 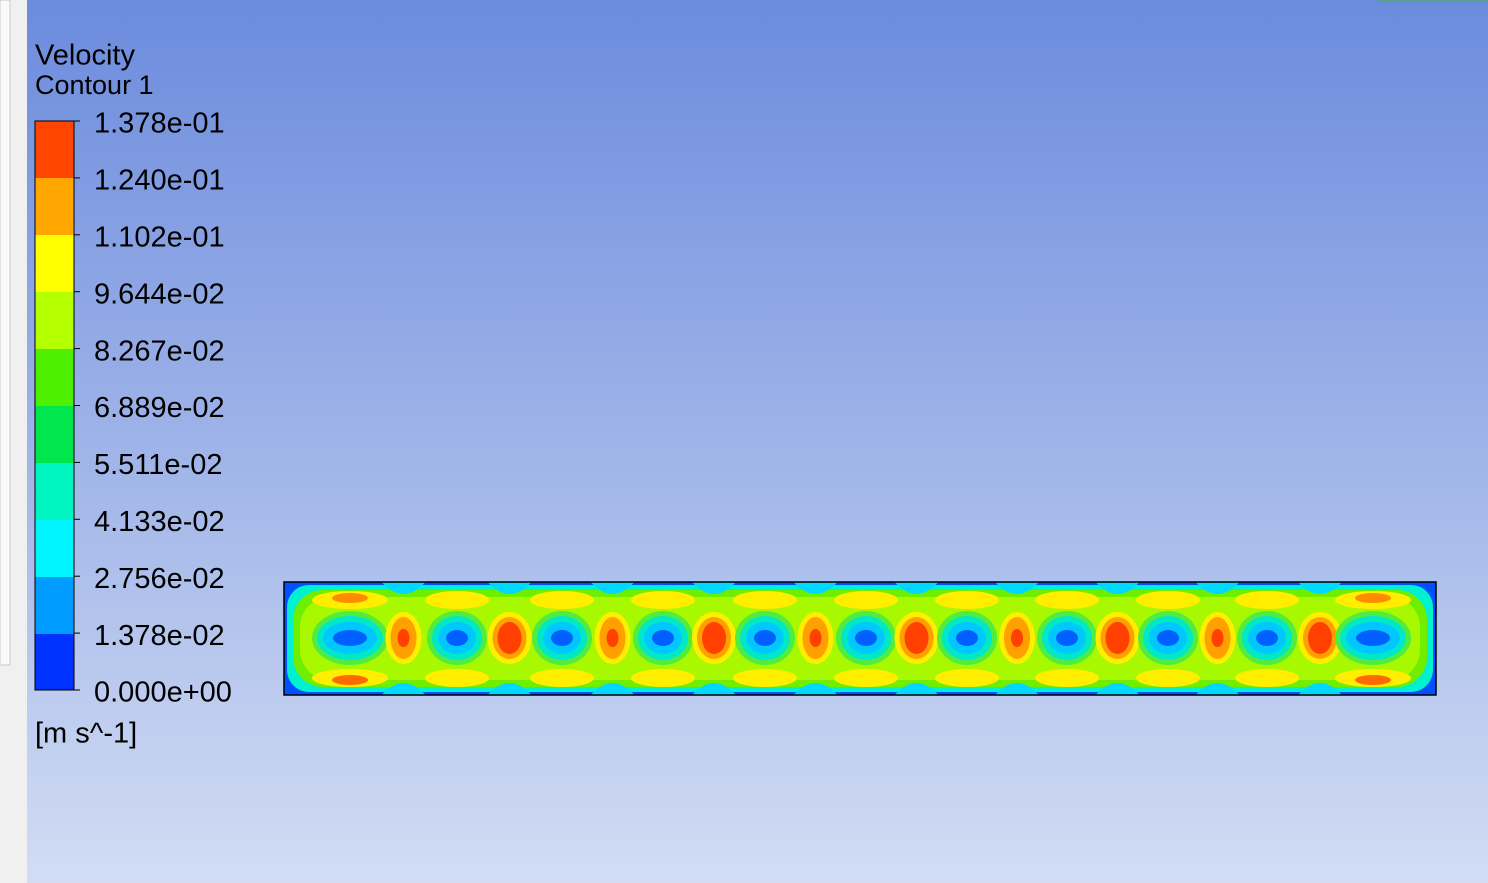 I want to click on legend-label: 0.000e+00, so click(x=163, y=693).